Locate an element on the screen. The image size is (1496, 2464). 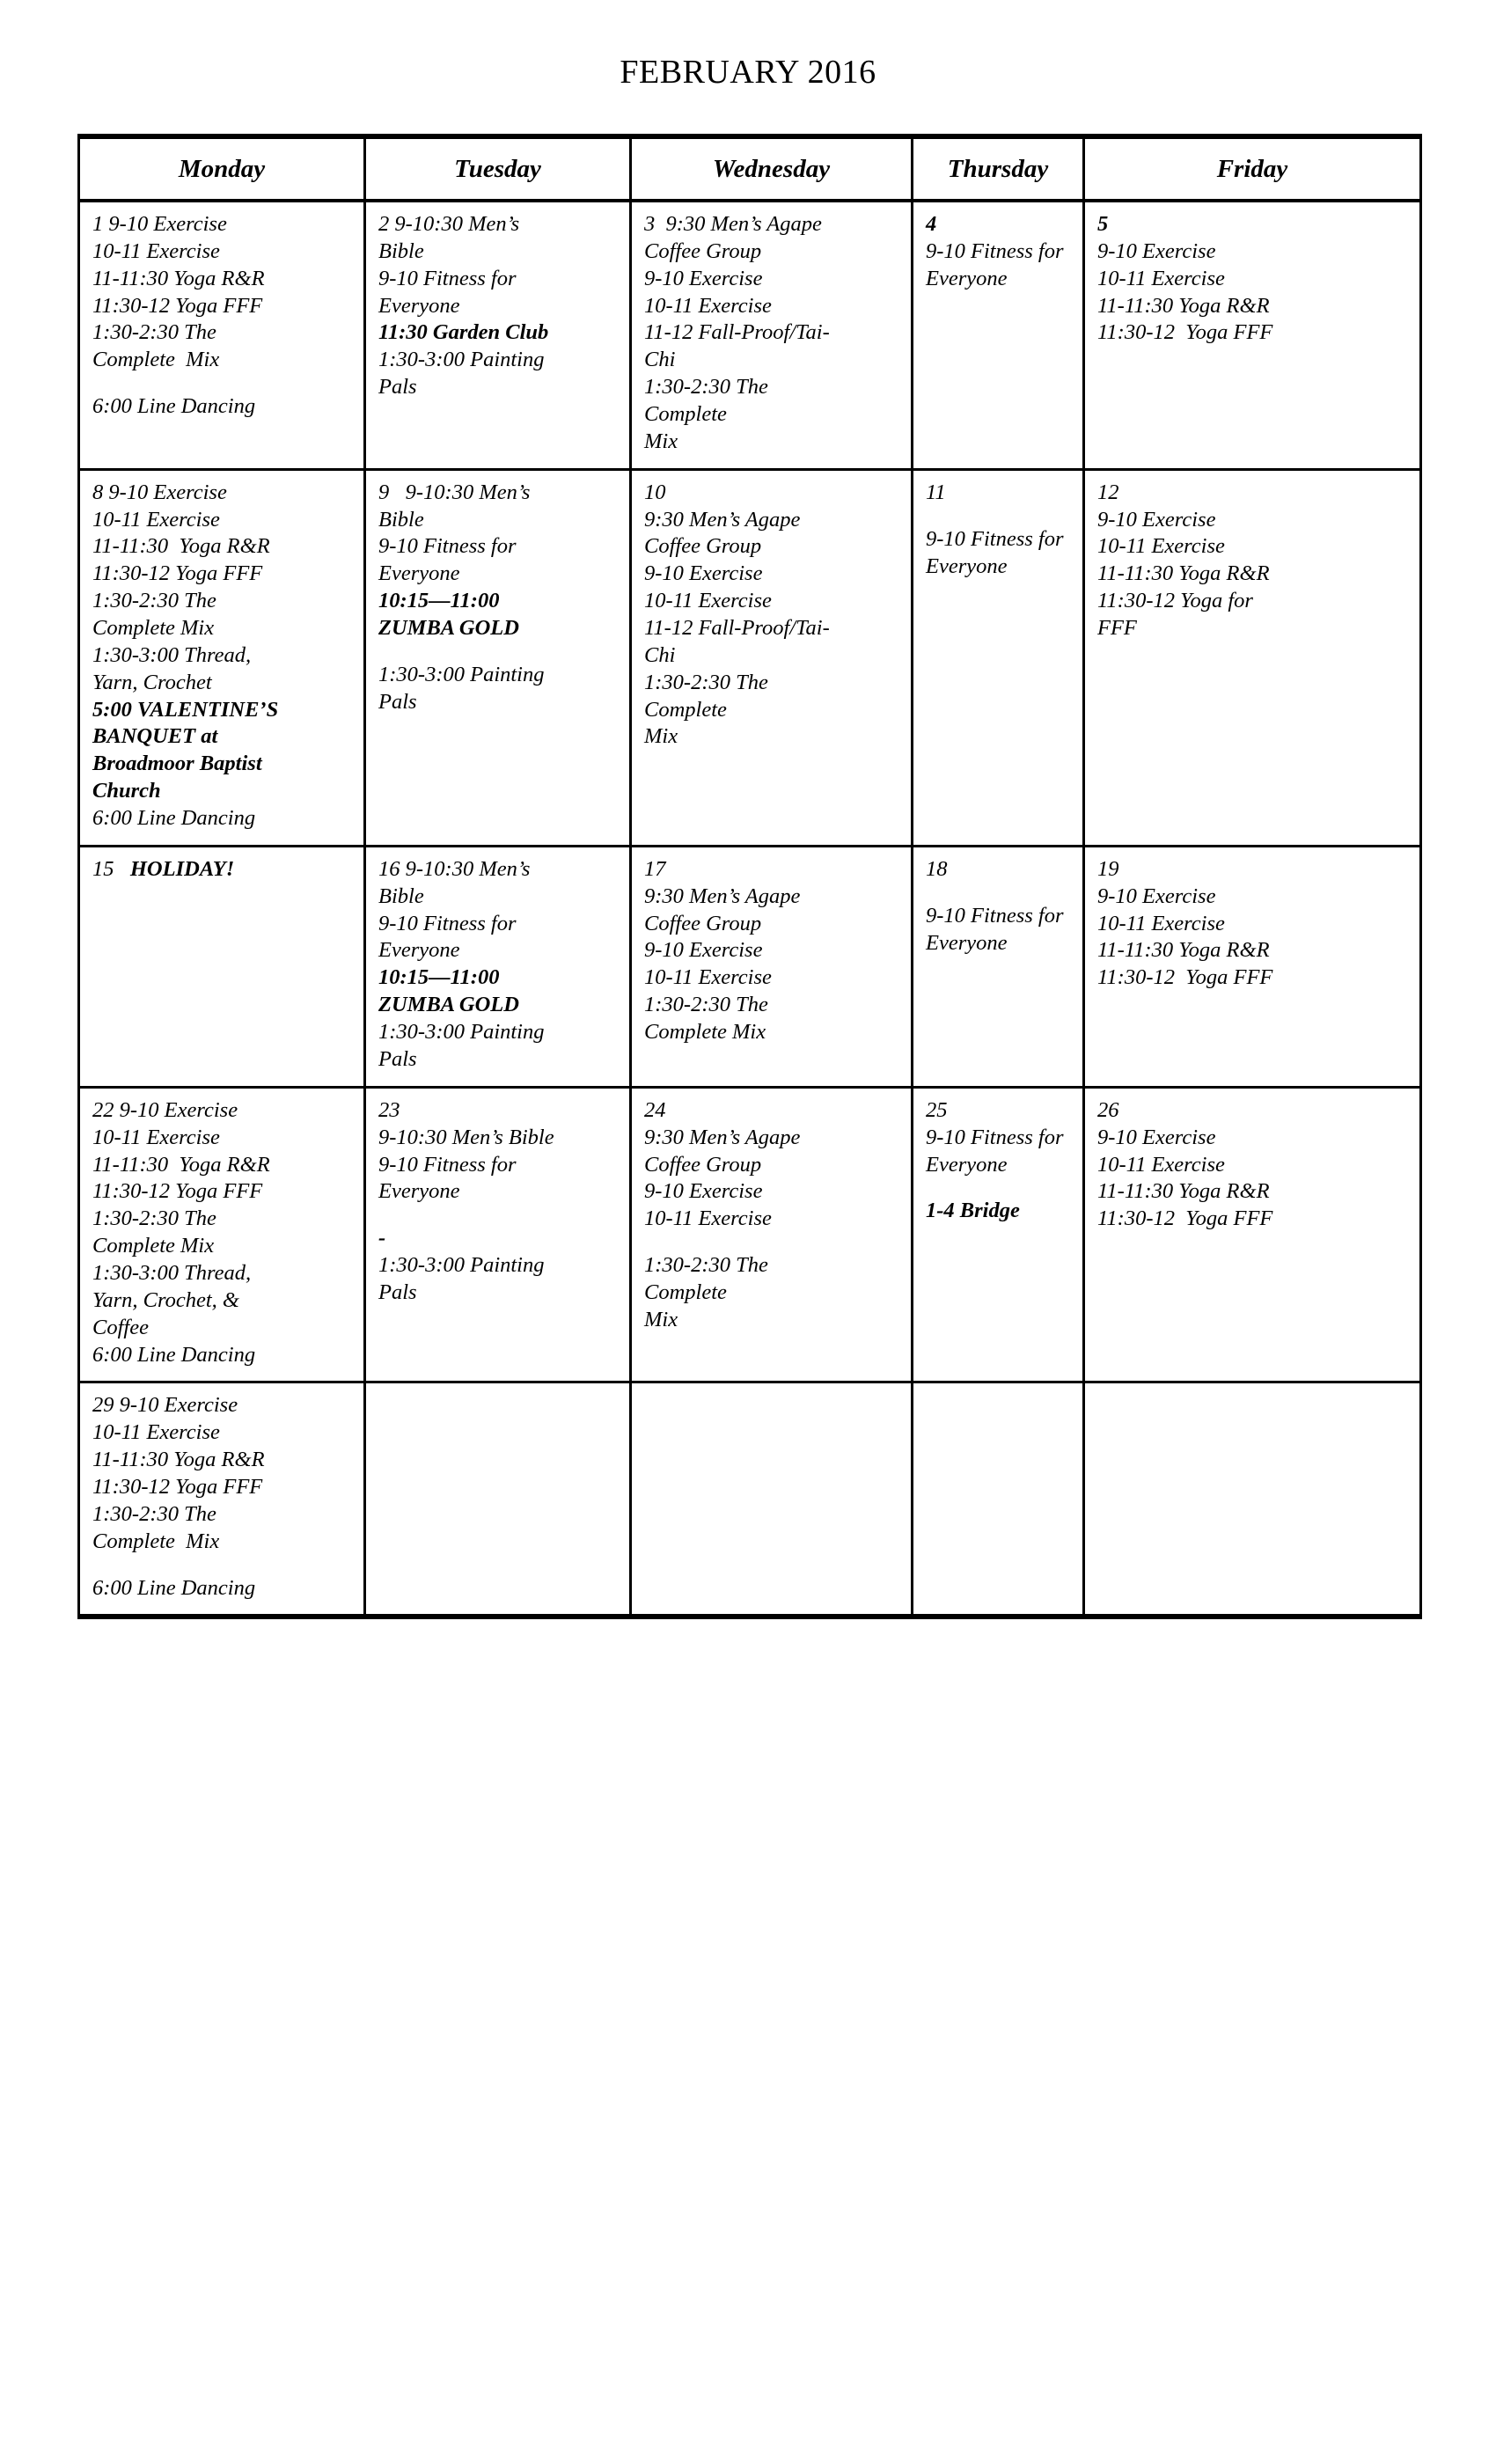
day-event-line: 11:30 Garden Club is located at coordinates (464, 333).